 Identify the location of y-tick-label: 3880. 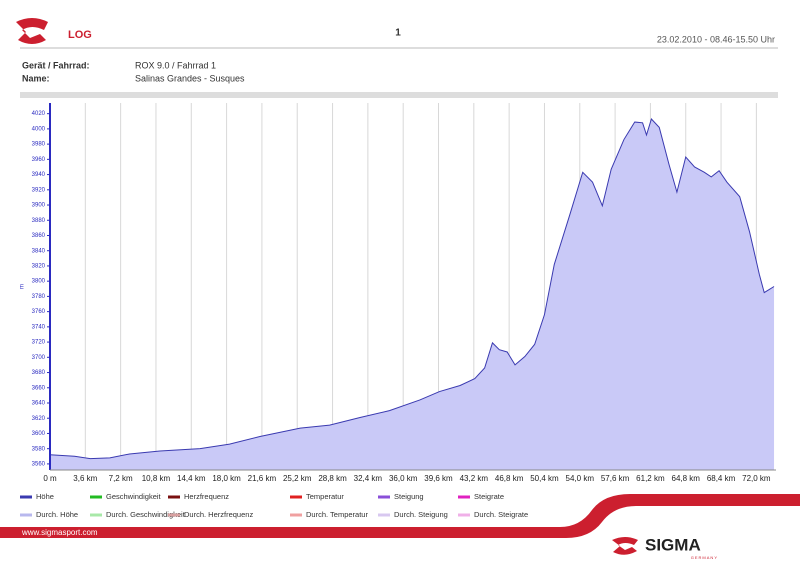
(39, 221).